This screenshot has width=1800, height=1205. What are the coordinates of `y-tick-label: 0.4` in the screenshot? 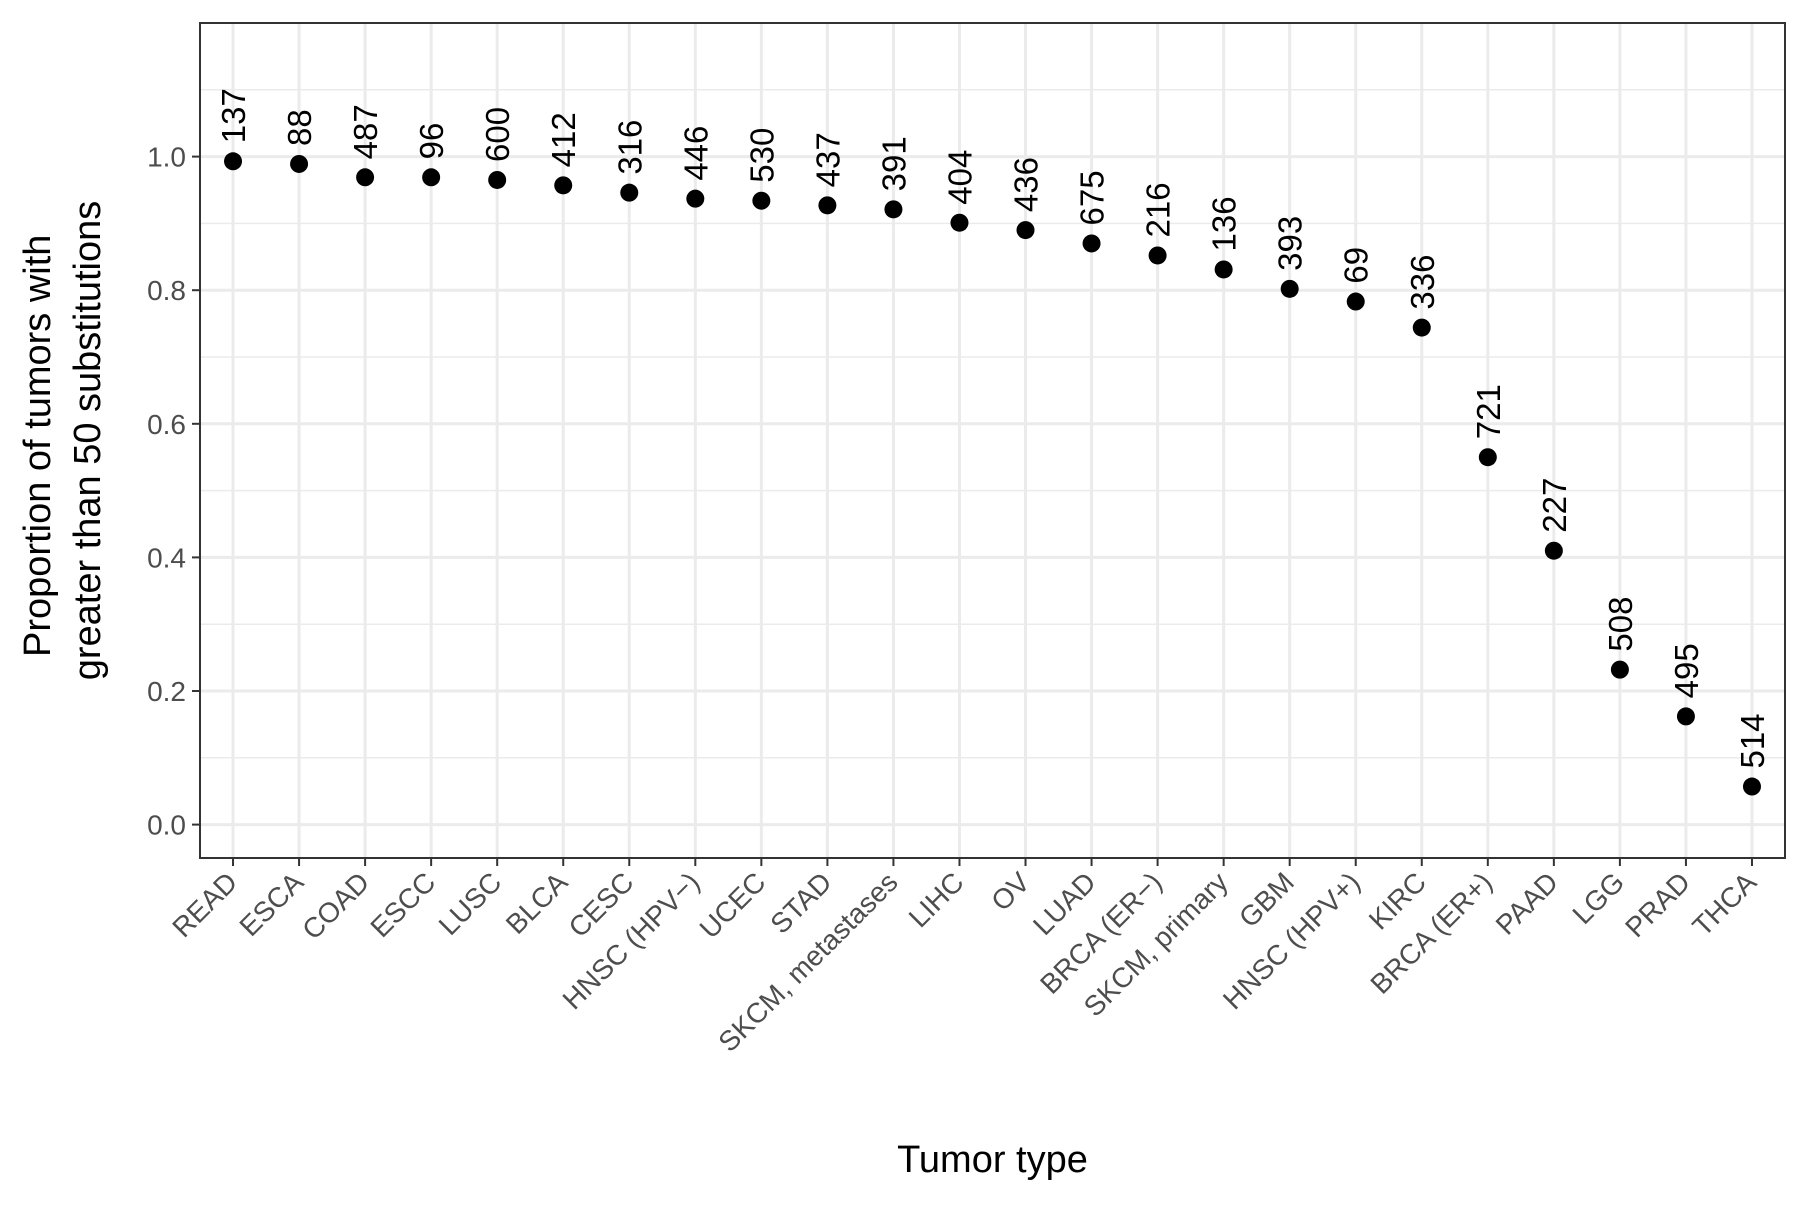 It's located at (166, 557).